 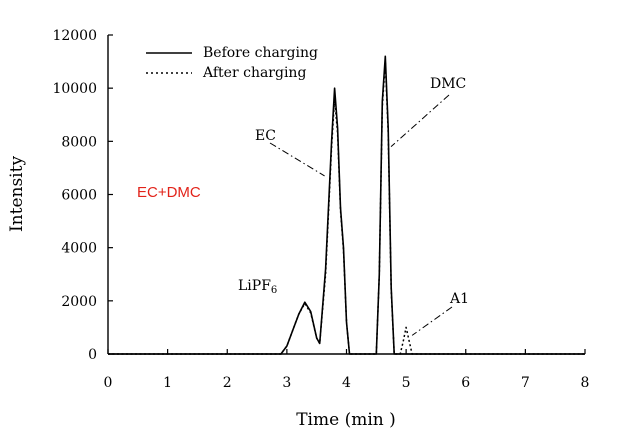 What do you see at coordinates (79, 302) in the screenshot?
I see `y-tick-label: 2000` at bounding box center [79, 302].